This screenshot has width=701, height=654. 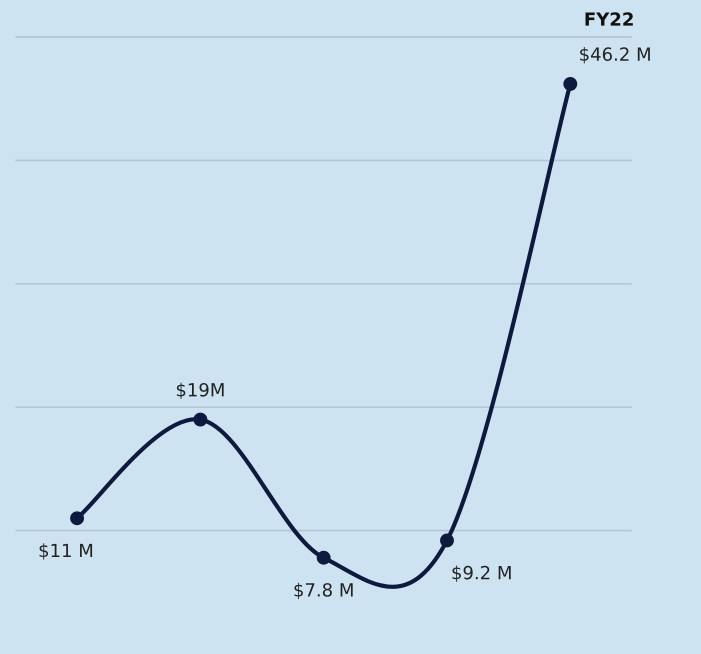 I want to click on text: FY22, so click(x=609, y=19).